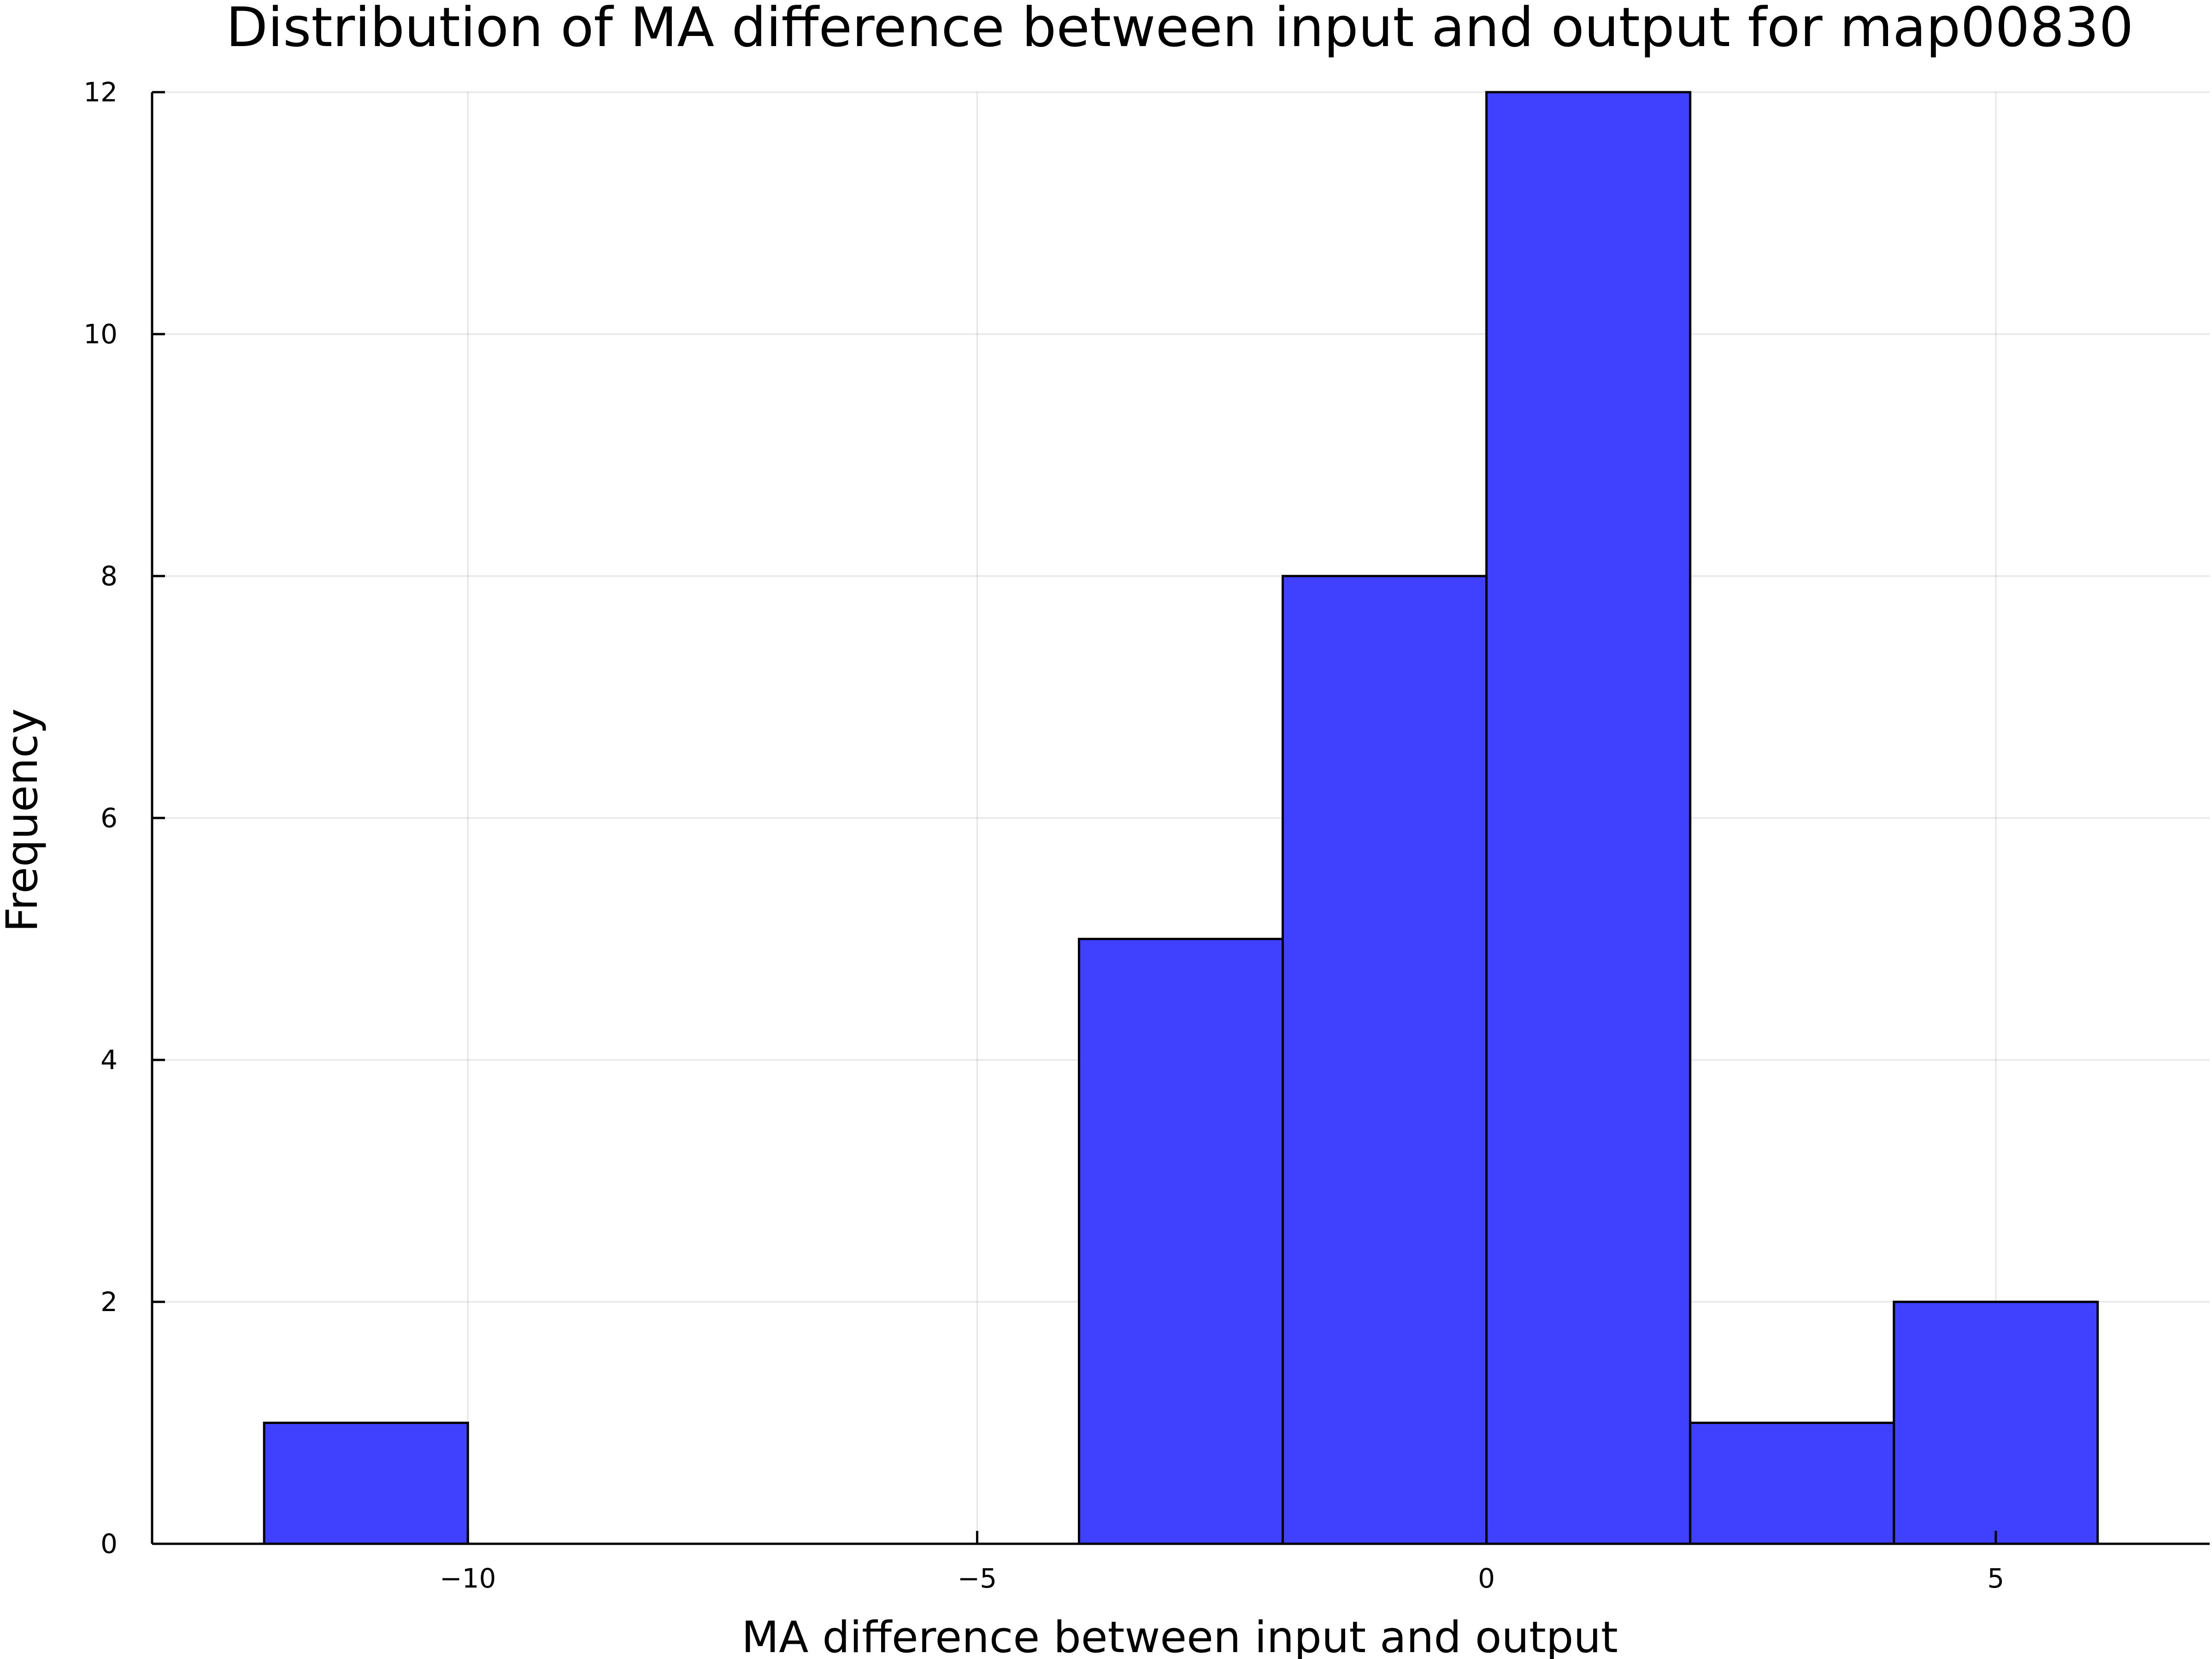 Image resolution: width=2212 pixels, height=1659 pixels. What do you see at coordinates (124, 817) in the screenshot?
I see `y-axis-ticks: 0 2 4 6 8 10 12` at bounding box center [124, 817].